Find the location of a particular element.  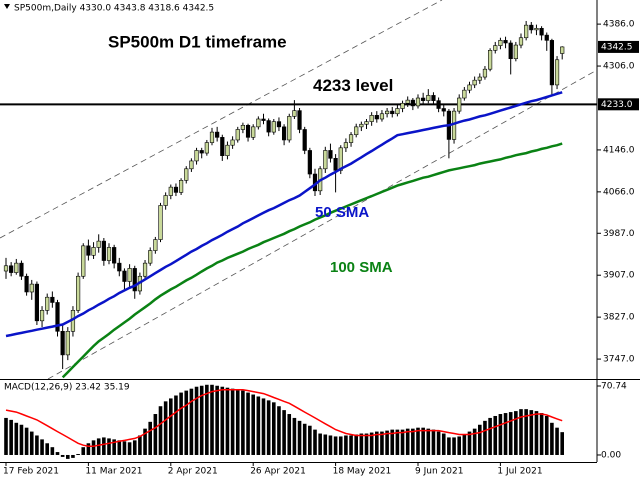

y-tick-label: 3747.0 is located at coordinates (619, 360).